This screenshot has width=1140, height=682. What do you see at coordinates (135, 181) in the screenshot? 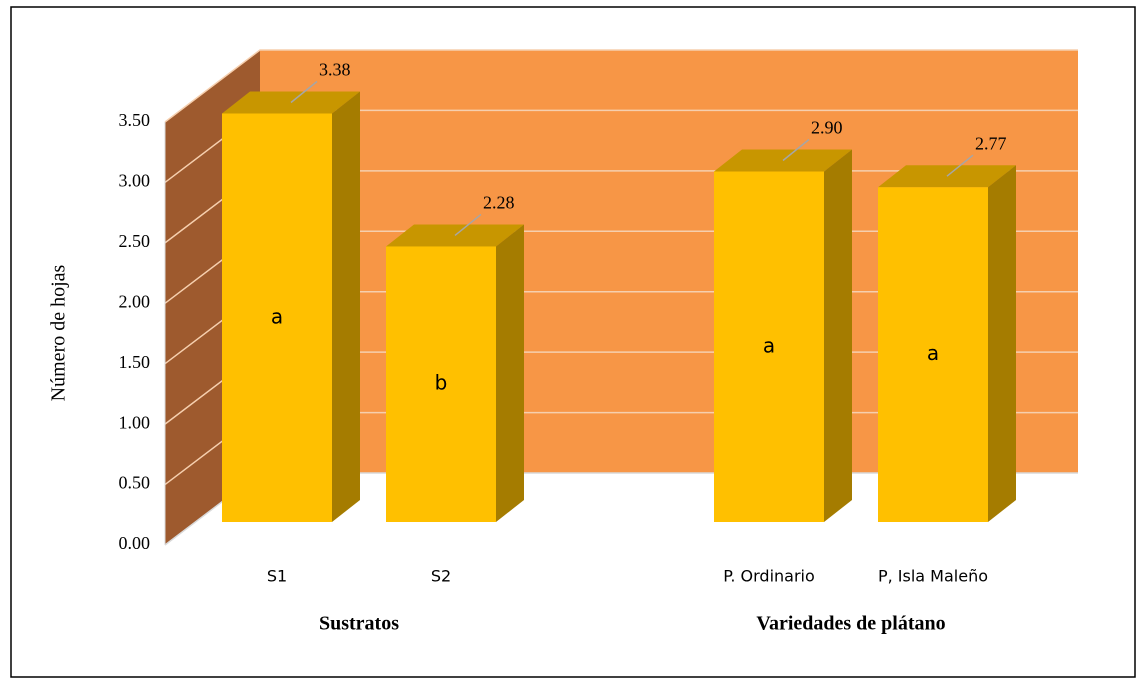
I see `y-tick-label: 3.00` at bounding box center [135, 181].